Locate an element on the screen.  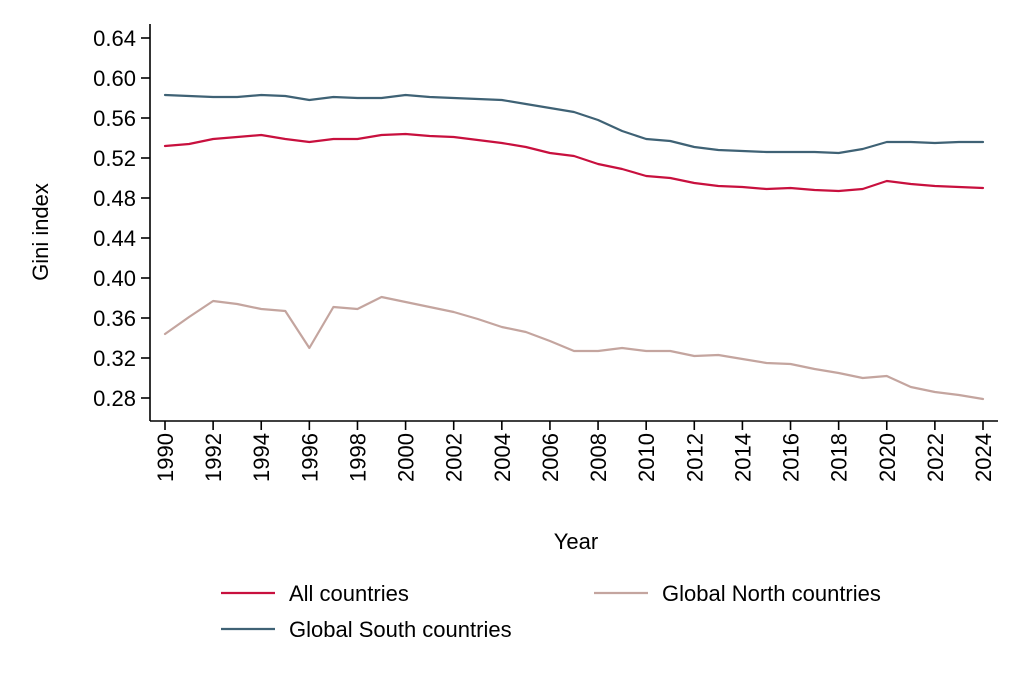
series-line-global-south-countries is located at coordinates (574, 124).